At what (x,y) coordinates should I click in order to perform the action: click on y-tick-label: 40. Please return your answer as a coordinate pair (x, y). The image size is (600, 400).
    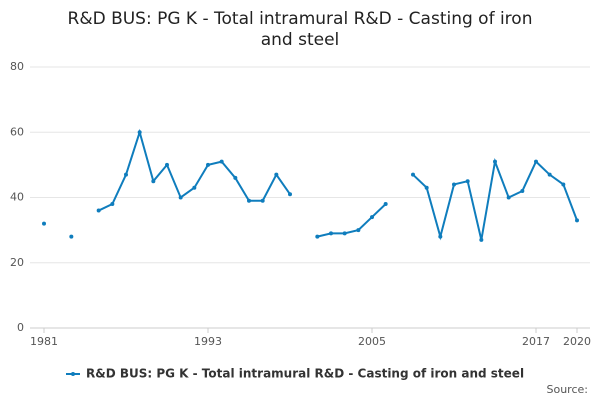
    Looking at the image, I should click on (17, 197).